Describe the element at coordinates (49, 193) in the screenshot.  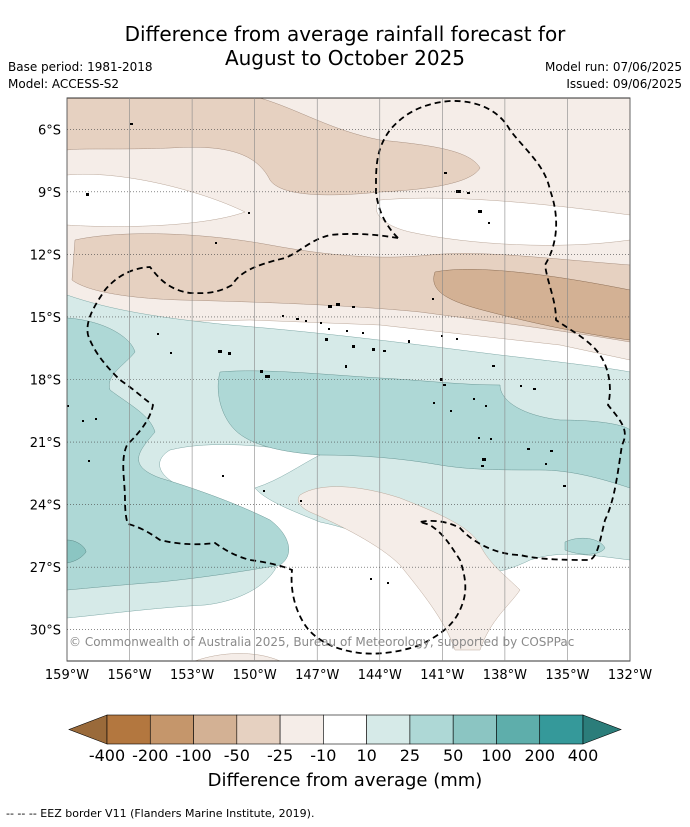
I see `lat-tick-label: 9°S` at that location.